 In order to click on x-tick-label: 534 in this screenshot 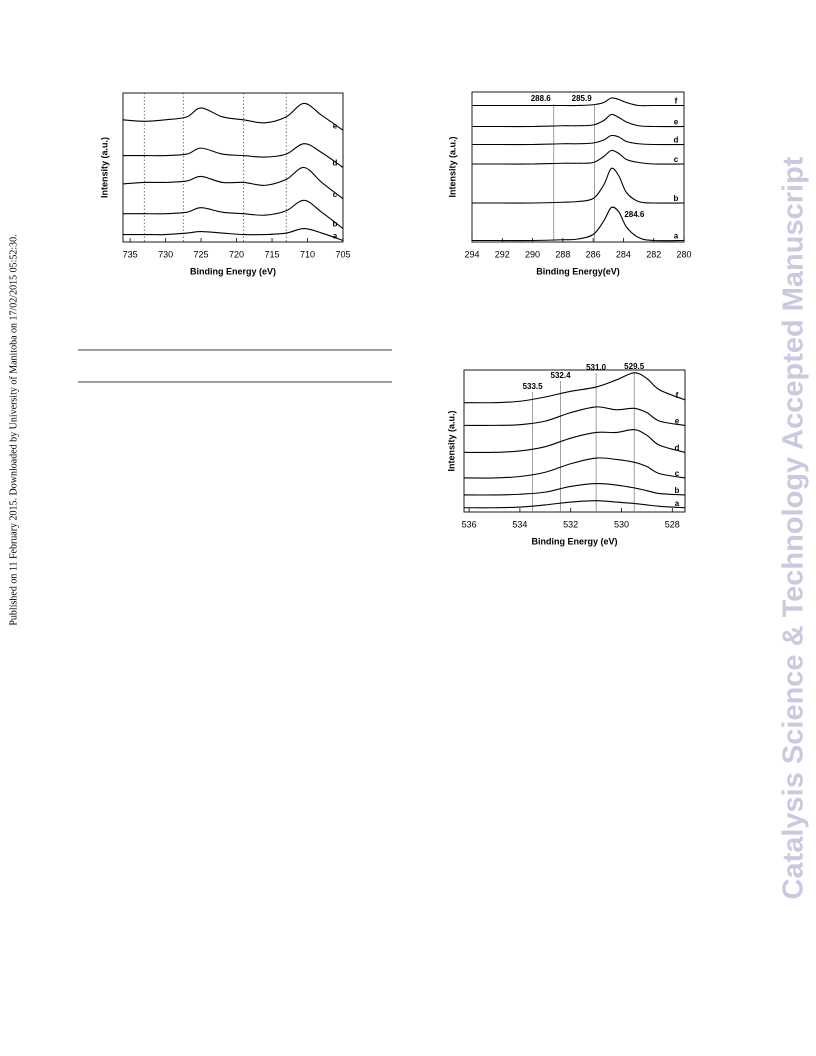, I will do `click(519, 524)`.